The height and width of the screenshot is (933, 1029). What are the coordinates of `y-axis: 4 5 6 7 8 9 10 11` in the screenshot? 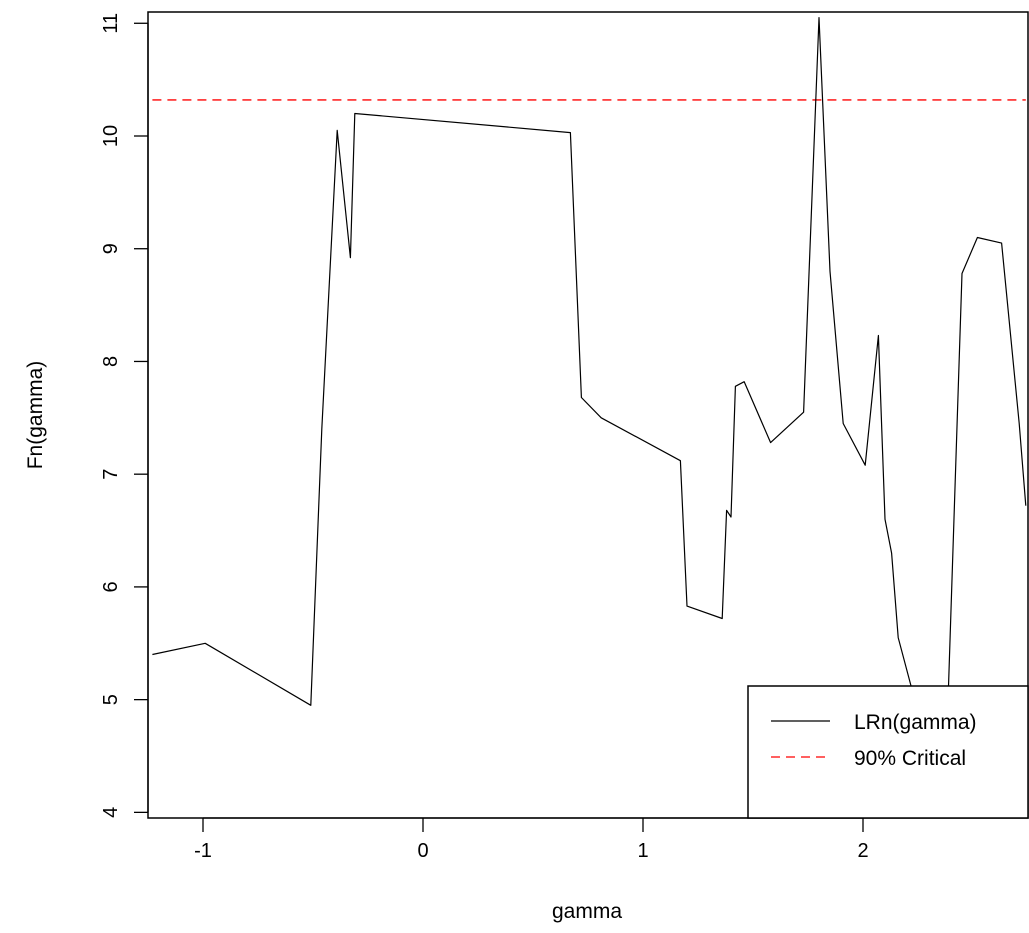 It's located at (124, 415).